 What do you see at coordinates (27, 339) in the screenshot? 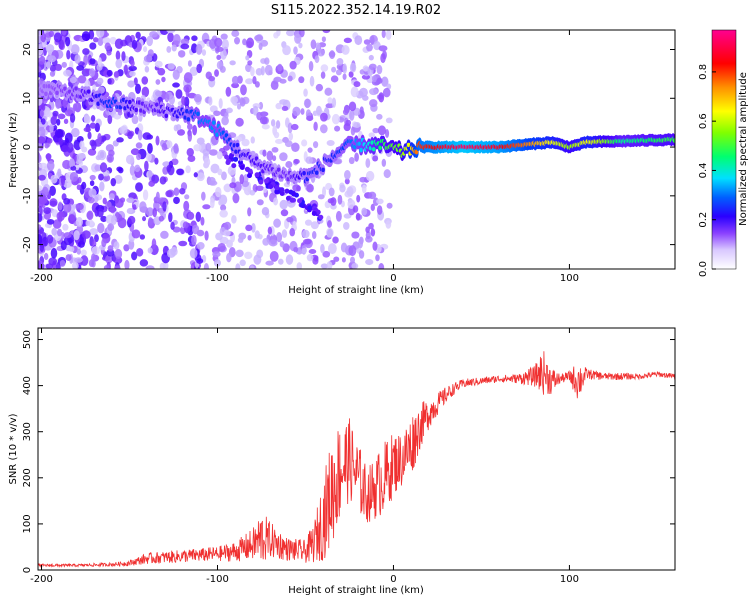
I see `snr-y-tick-label: 500` at bounding box center [27, 339].